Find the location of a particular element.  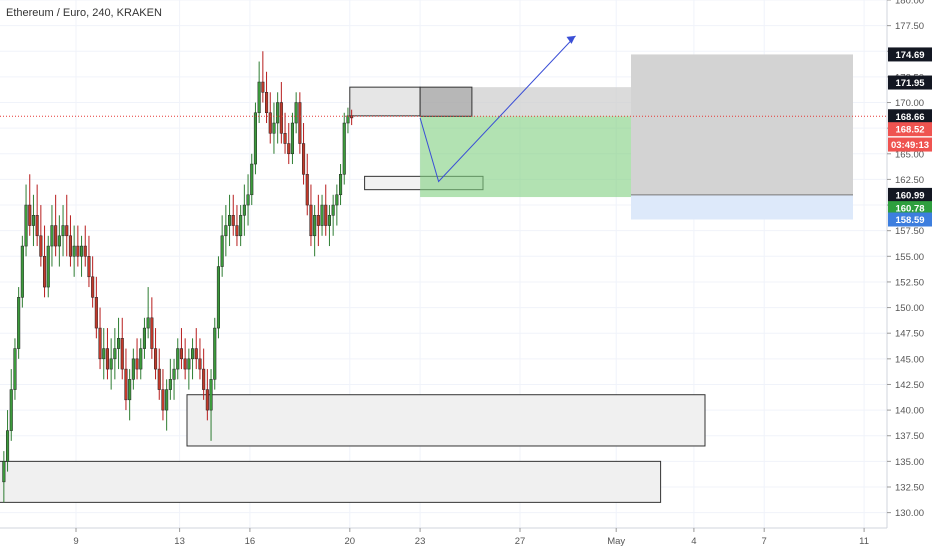

time-axis-bg is located at coordinates (443, 539).